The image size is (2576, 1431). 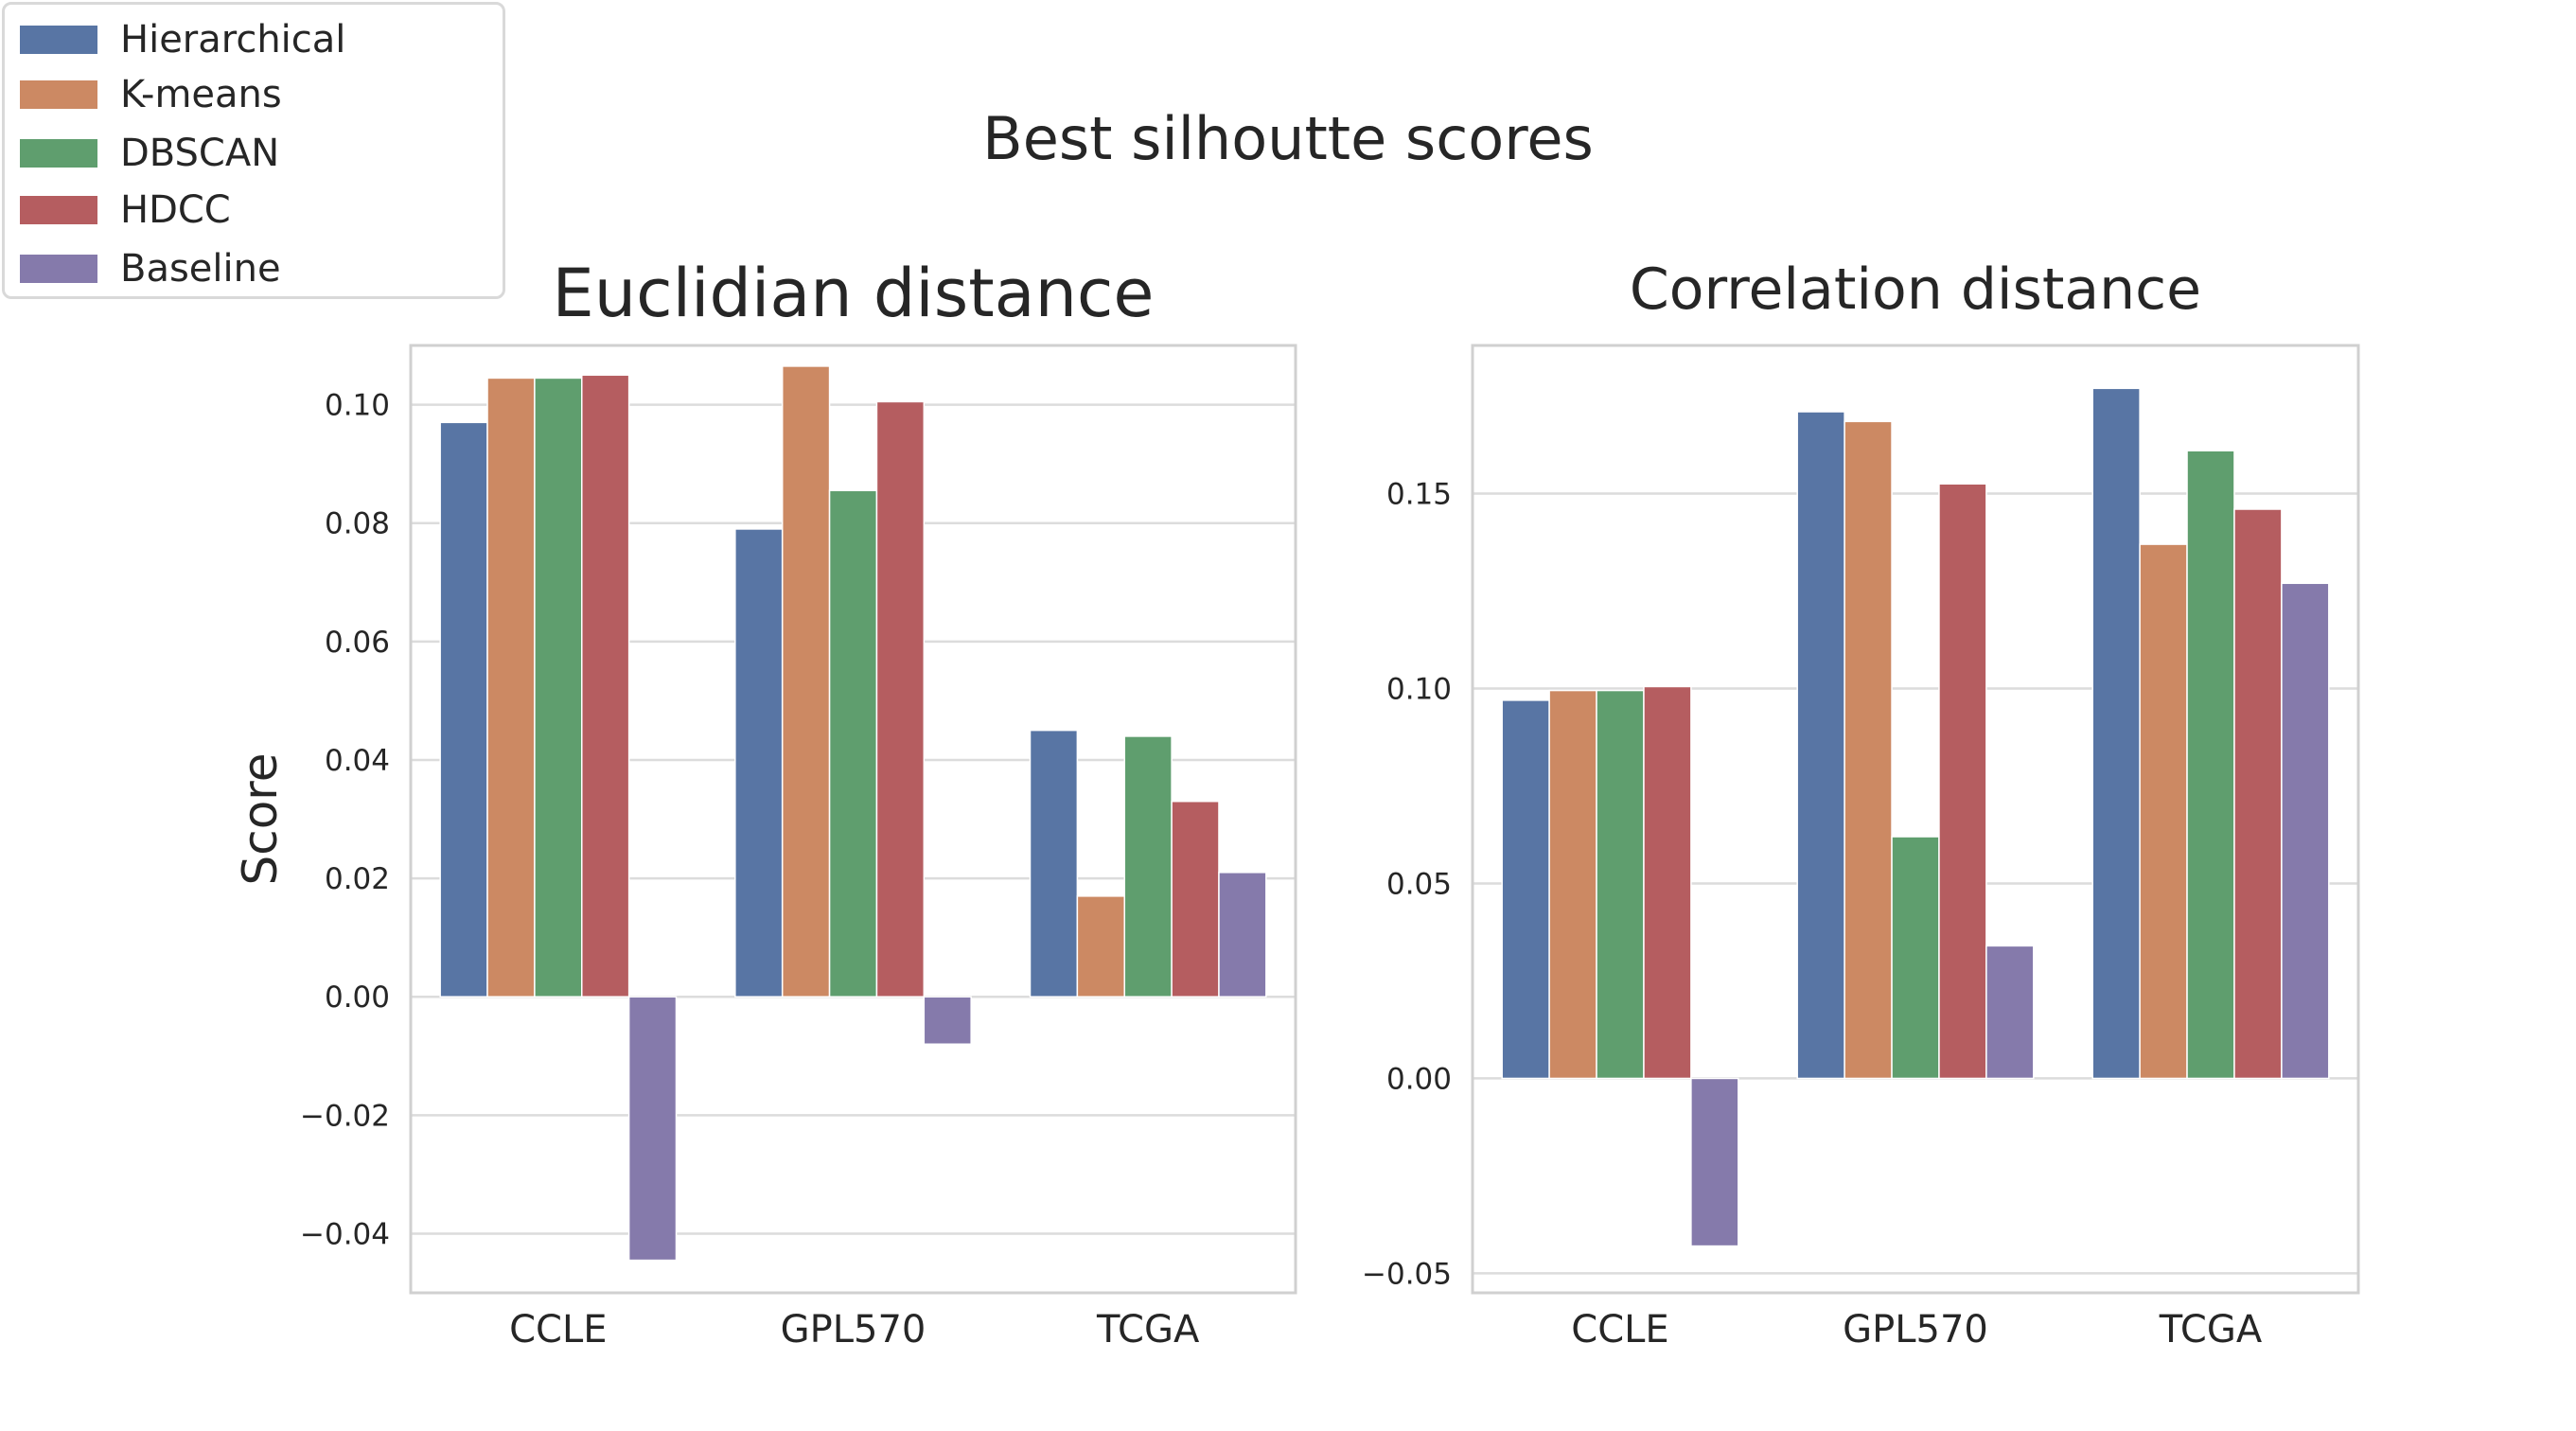 I want to click on figure-suptitle: Best silhoutte scores, so click(x=1288, y=138).